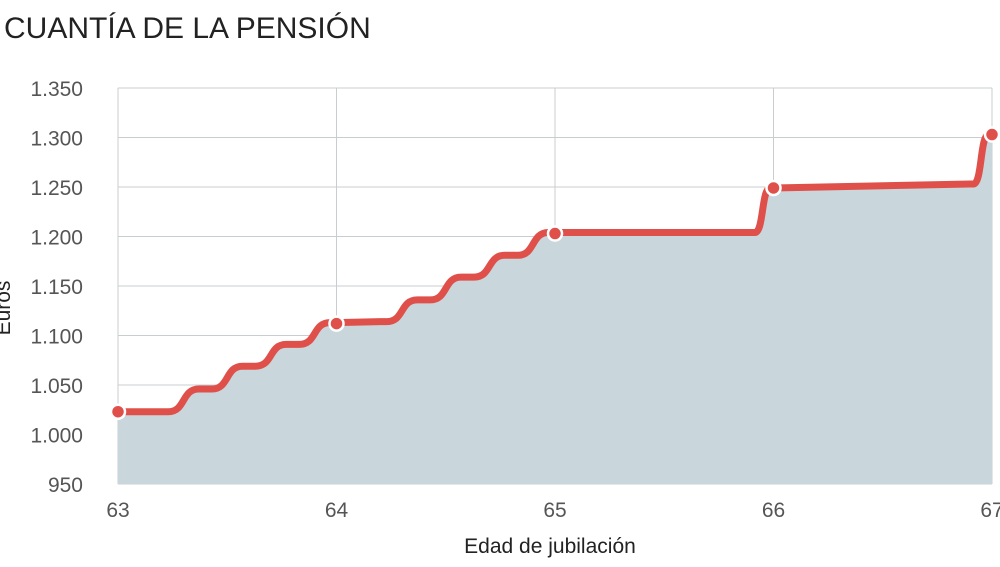 The image size is (1000, 567). I want to click on x-tick-labels: 63 64 65 66 67, so click(553, 510).